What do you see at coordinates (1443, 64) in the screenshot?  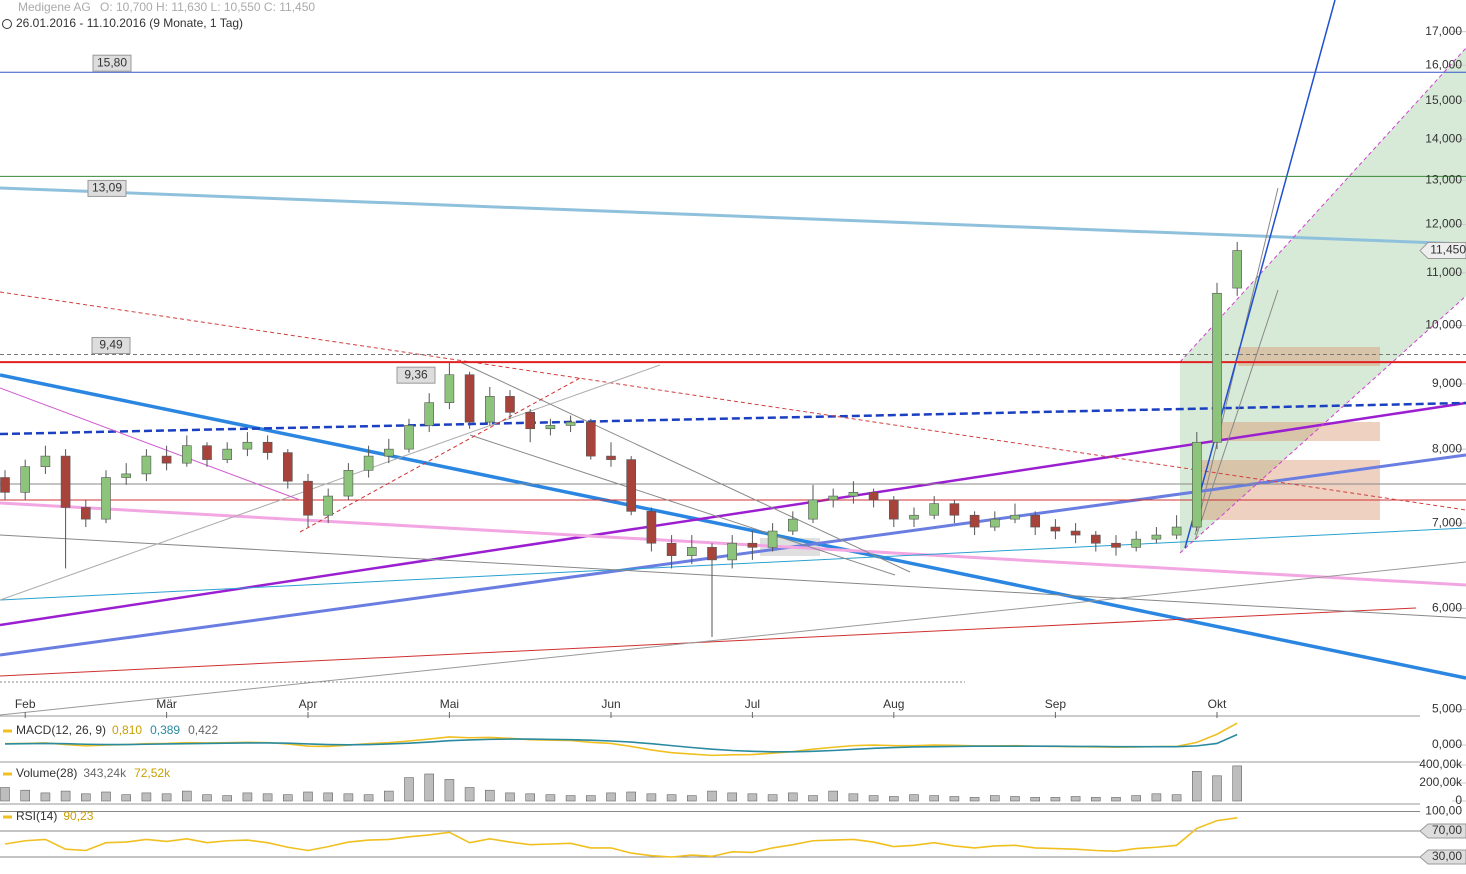 I see `y-tick-label: 16,000` at bounding box center [1443, 64].